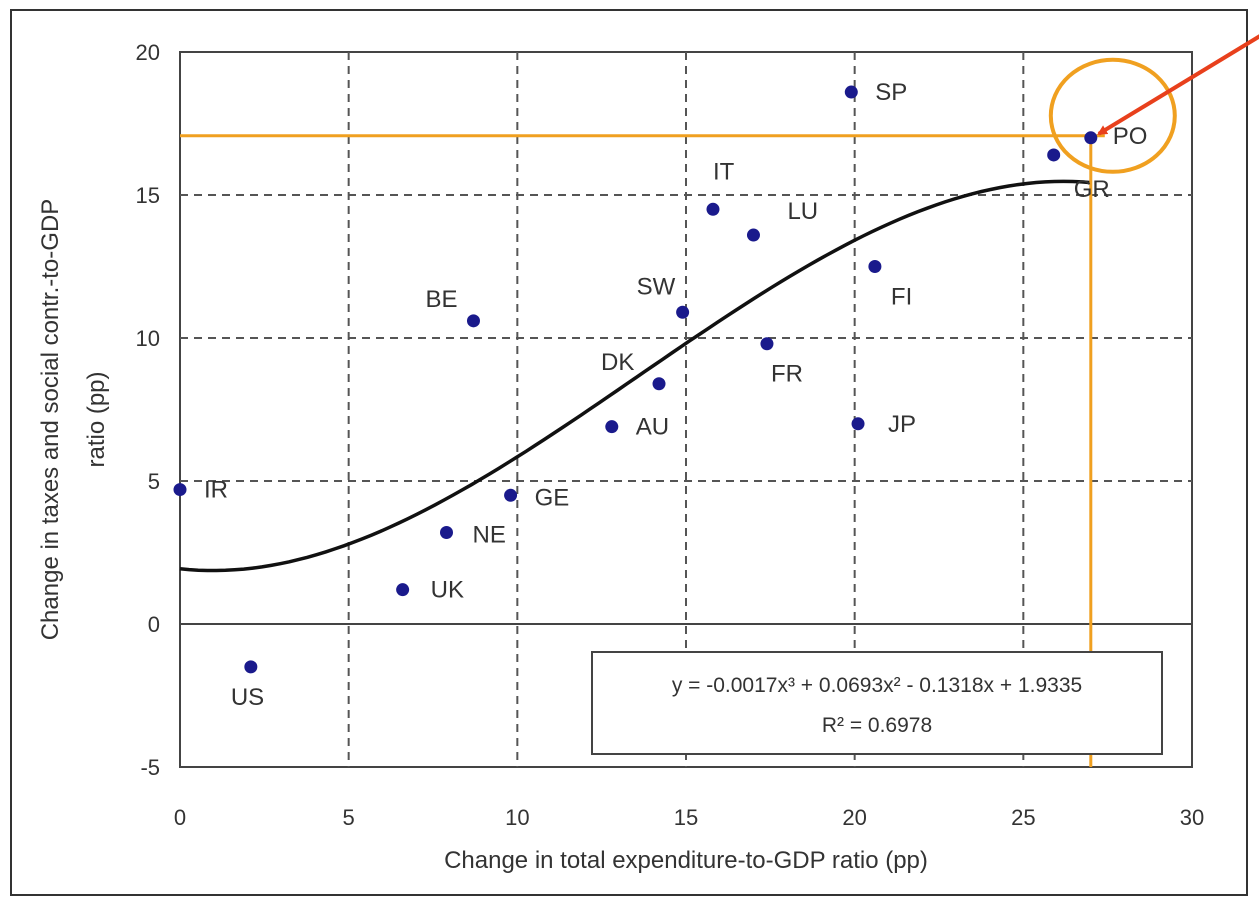 The height and width of the screenshot is (907, 1259). What do you see at coordinates (851, 92) in the screenshot?
I see `data-point-sp` at bounding box center [851, 92].